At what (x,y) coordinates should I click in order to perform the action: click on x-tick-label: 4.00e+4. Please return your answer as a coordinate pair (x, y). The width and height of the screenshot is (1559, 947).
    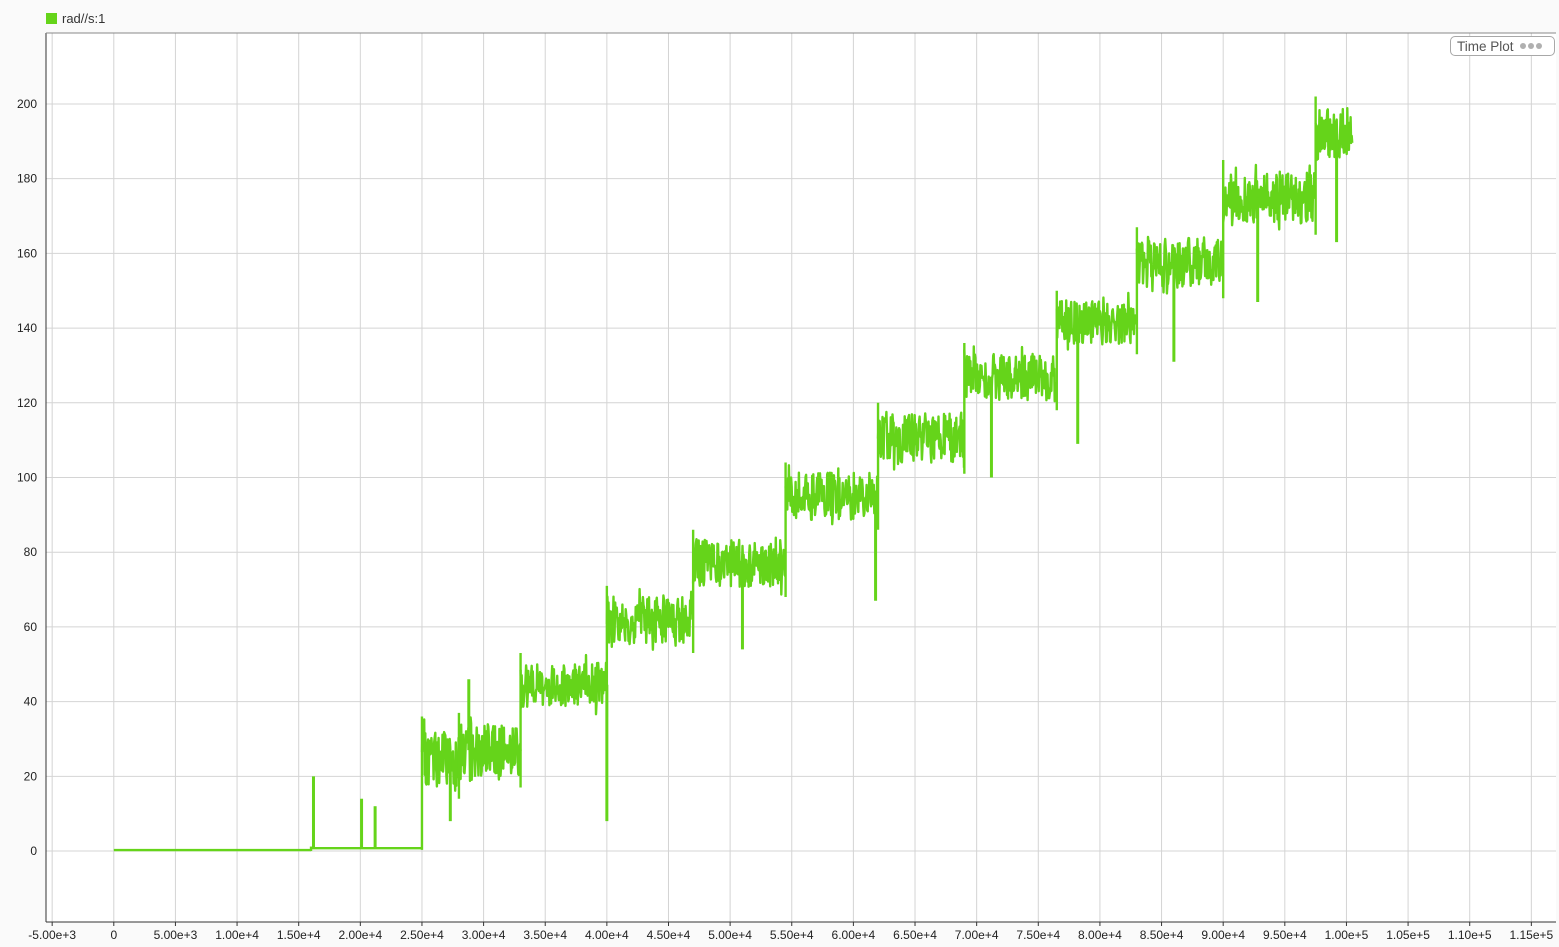
    Looking at the image, I should click on (607, 935).